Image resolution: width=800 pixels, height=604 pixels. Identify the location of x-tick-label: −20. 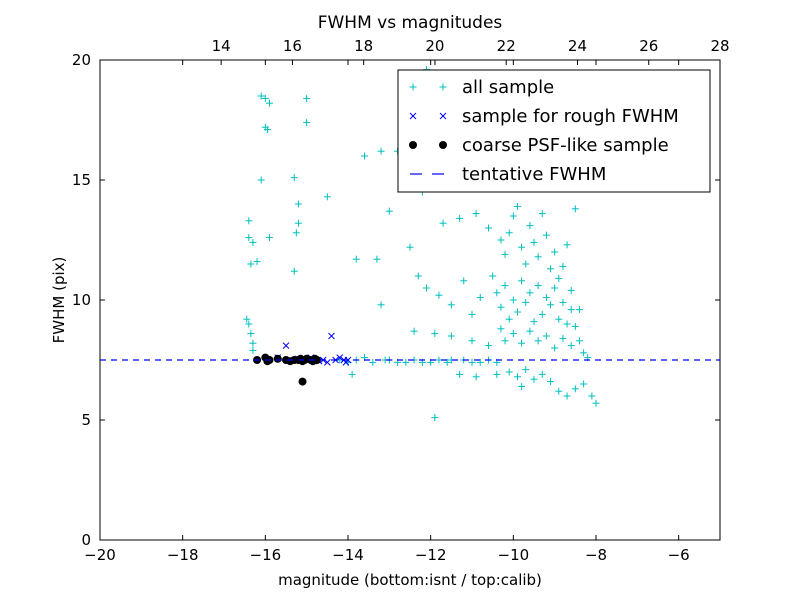
(100, 555).